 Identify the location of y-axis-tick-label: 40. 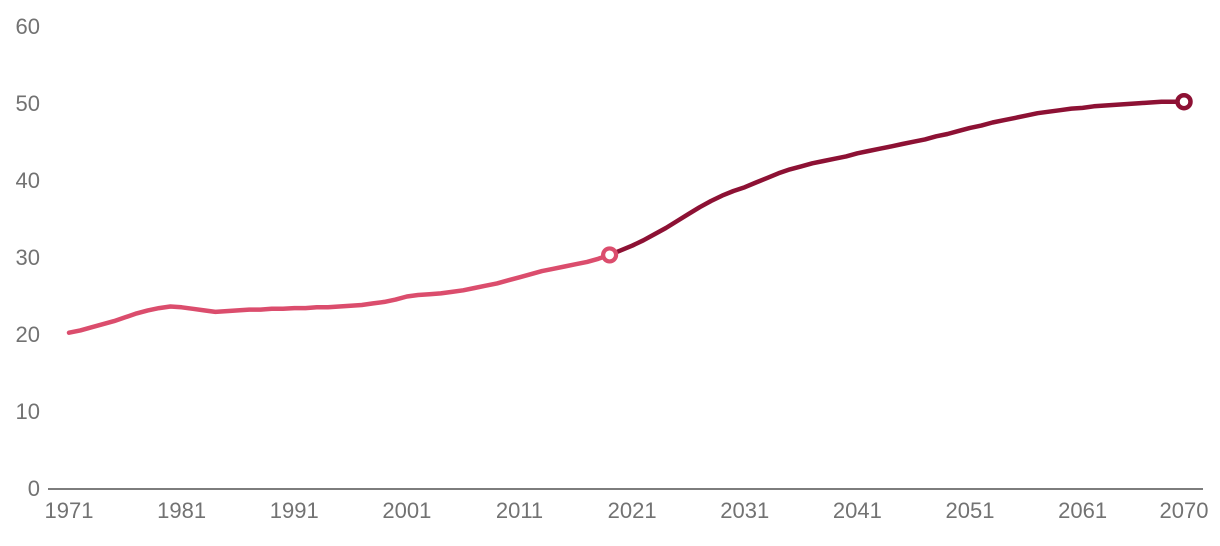
(28, 180).